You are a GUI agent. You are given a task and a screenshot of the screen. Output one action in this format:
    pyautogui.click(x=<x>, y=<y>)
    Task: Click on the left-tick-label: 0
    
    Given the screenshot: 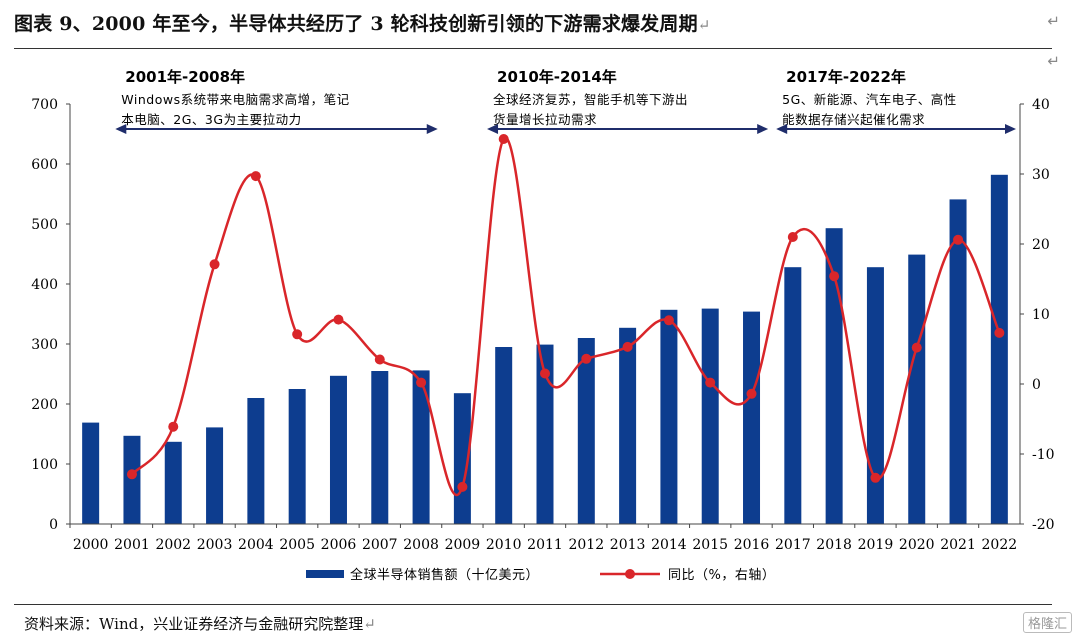 What is the action you would take?
    pyautogui.click(x=53, y=525)
    